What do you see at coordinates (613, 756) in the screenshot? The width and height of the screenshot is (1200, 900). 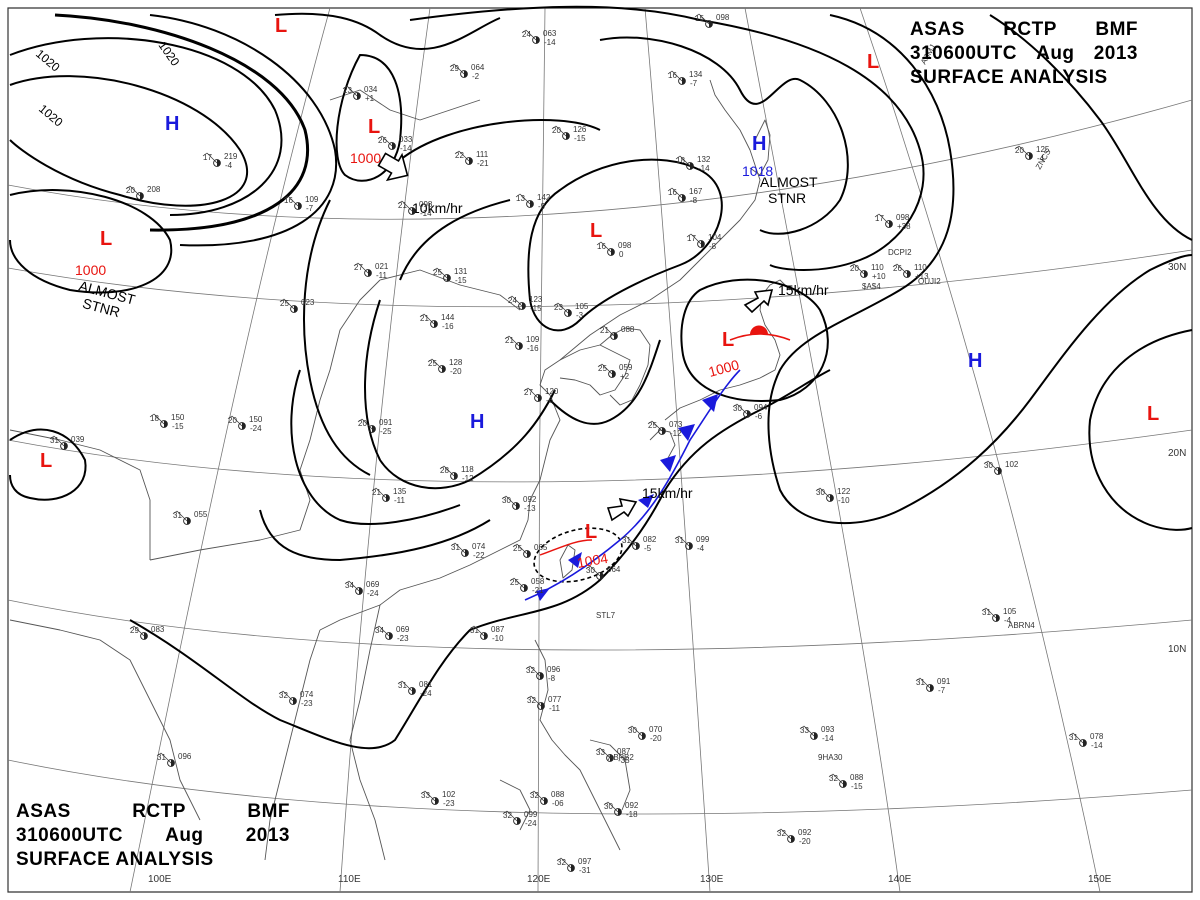 I see `station-plot: 33 087-35` at bounding box center [613, 756].